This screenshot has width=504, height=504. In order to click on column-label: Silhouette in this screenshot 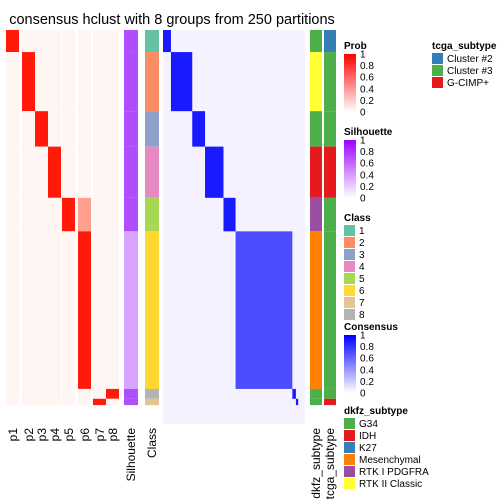, I will do `click(131, 455)`.